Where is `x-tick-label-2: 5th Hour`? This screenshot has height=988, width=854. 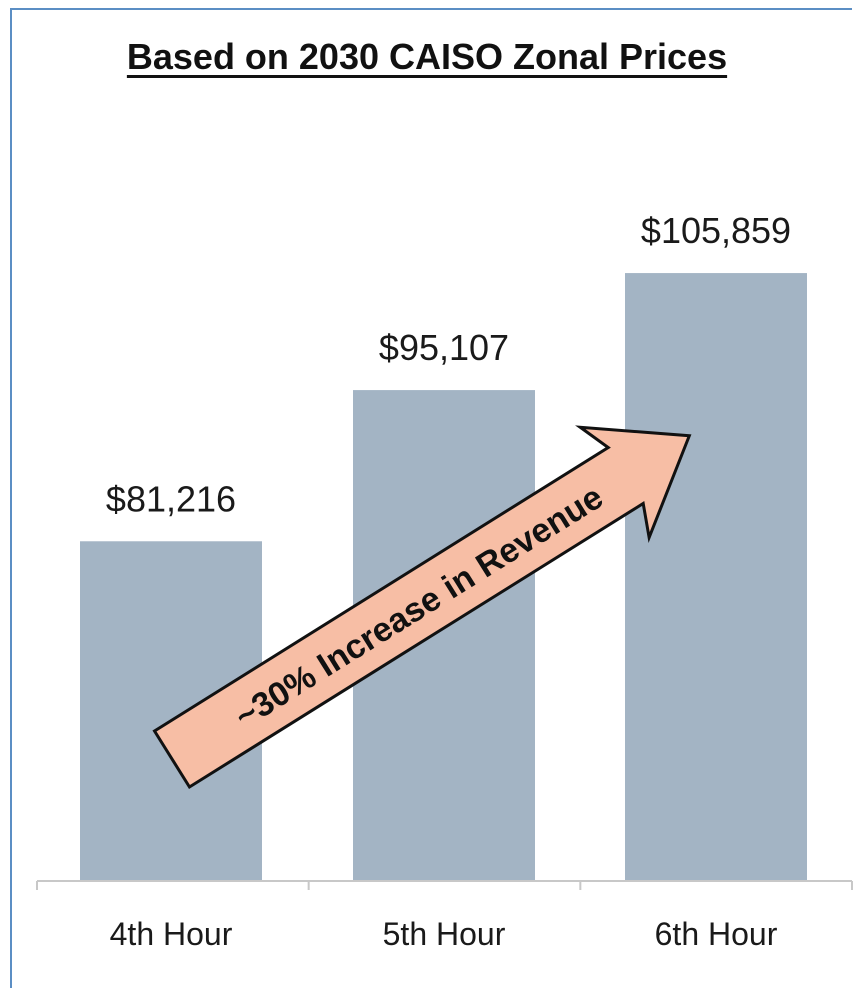
x-tick-label-2: 5th Hour is located at coordinates (444, 934).